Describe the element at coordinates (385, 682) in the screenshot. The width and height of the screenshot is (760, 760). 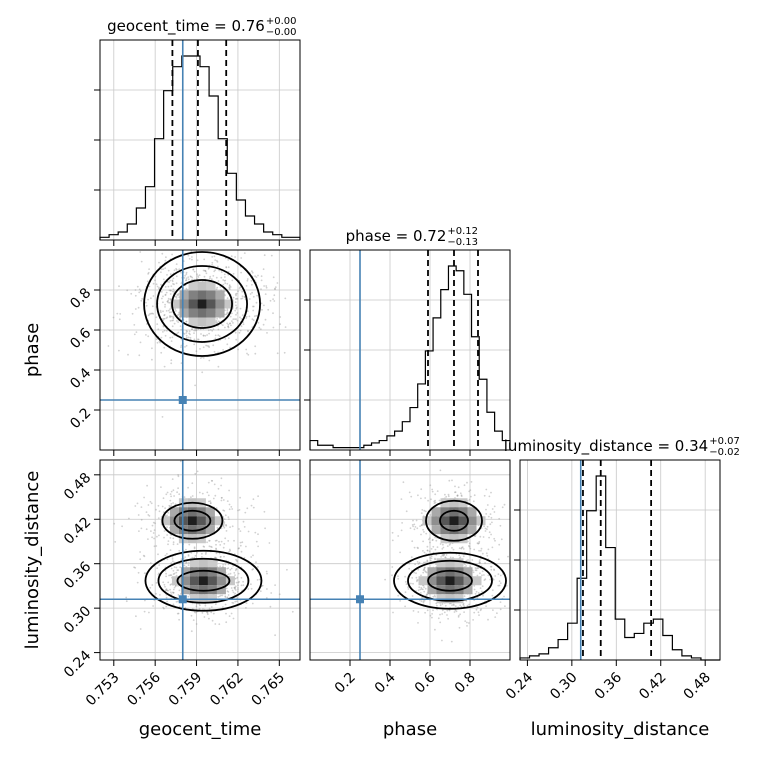
I see `xtick-label-phase-1: 0.4` at that location.